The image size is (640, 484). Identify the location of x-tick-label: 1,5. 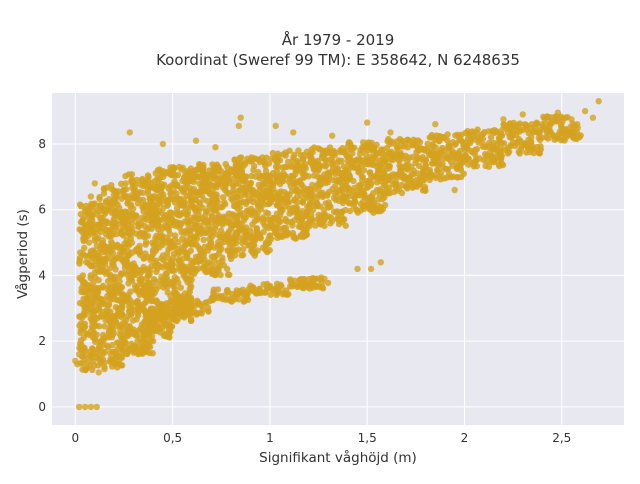
(367, 438).